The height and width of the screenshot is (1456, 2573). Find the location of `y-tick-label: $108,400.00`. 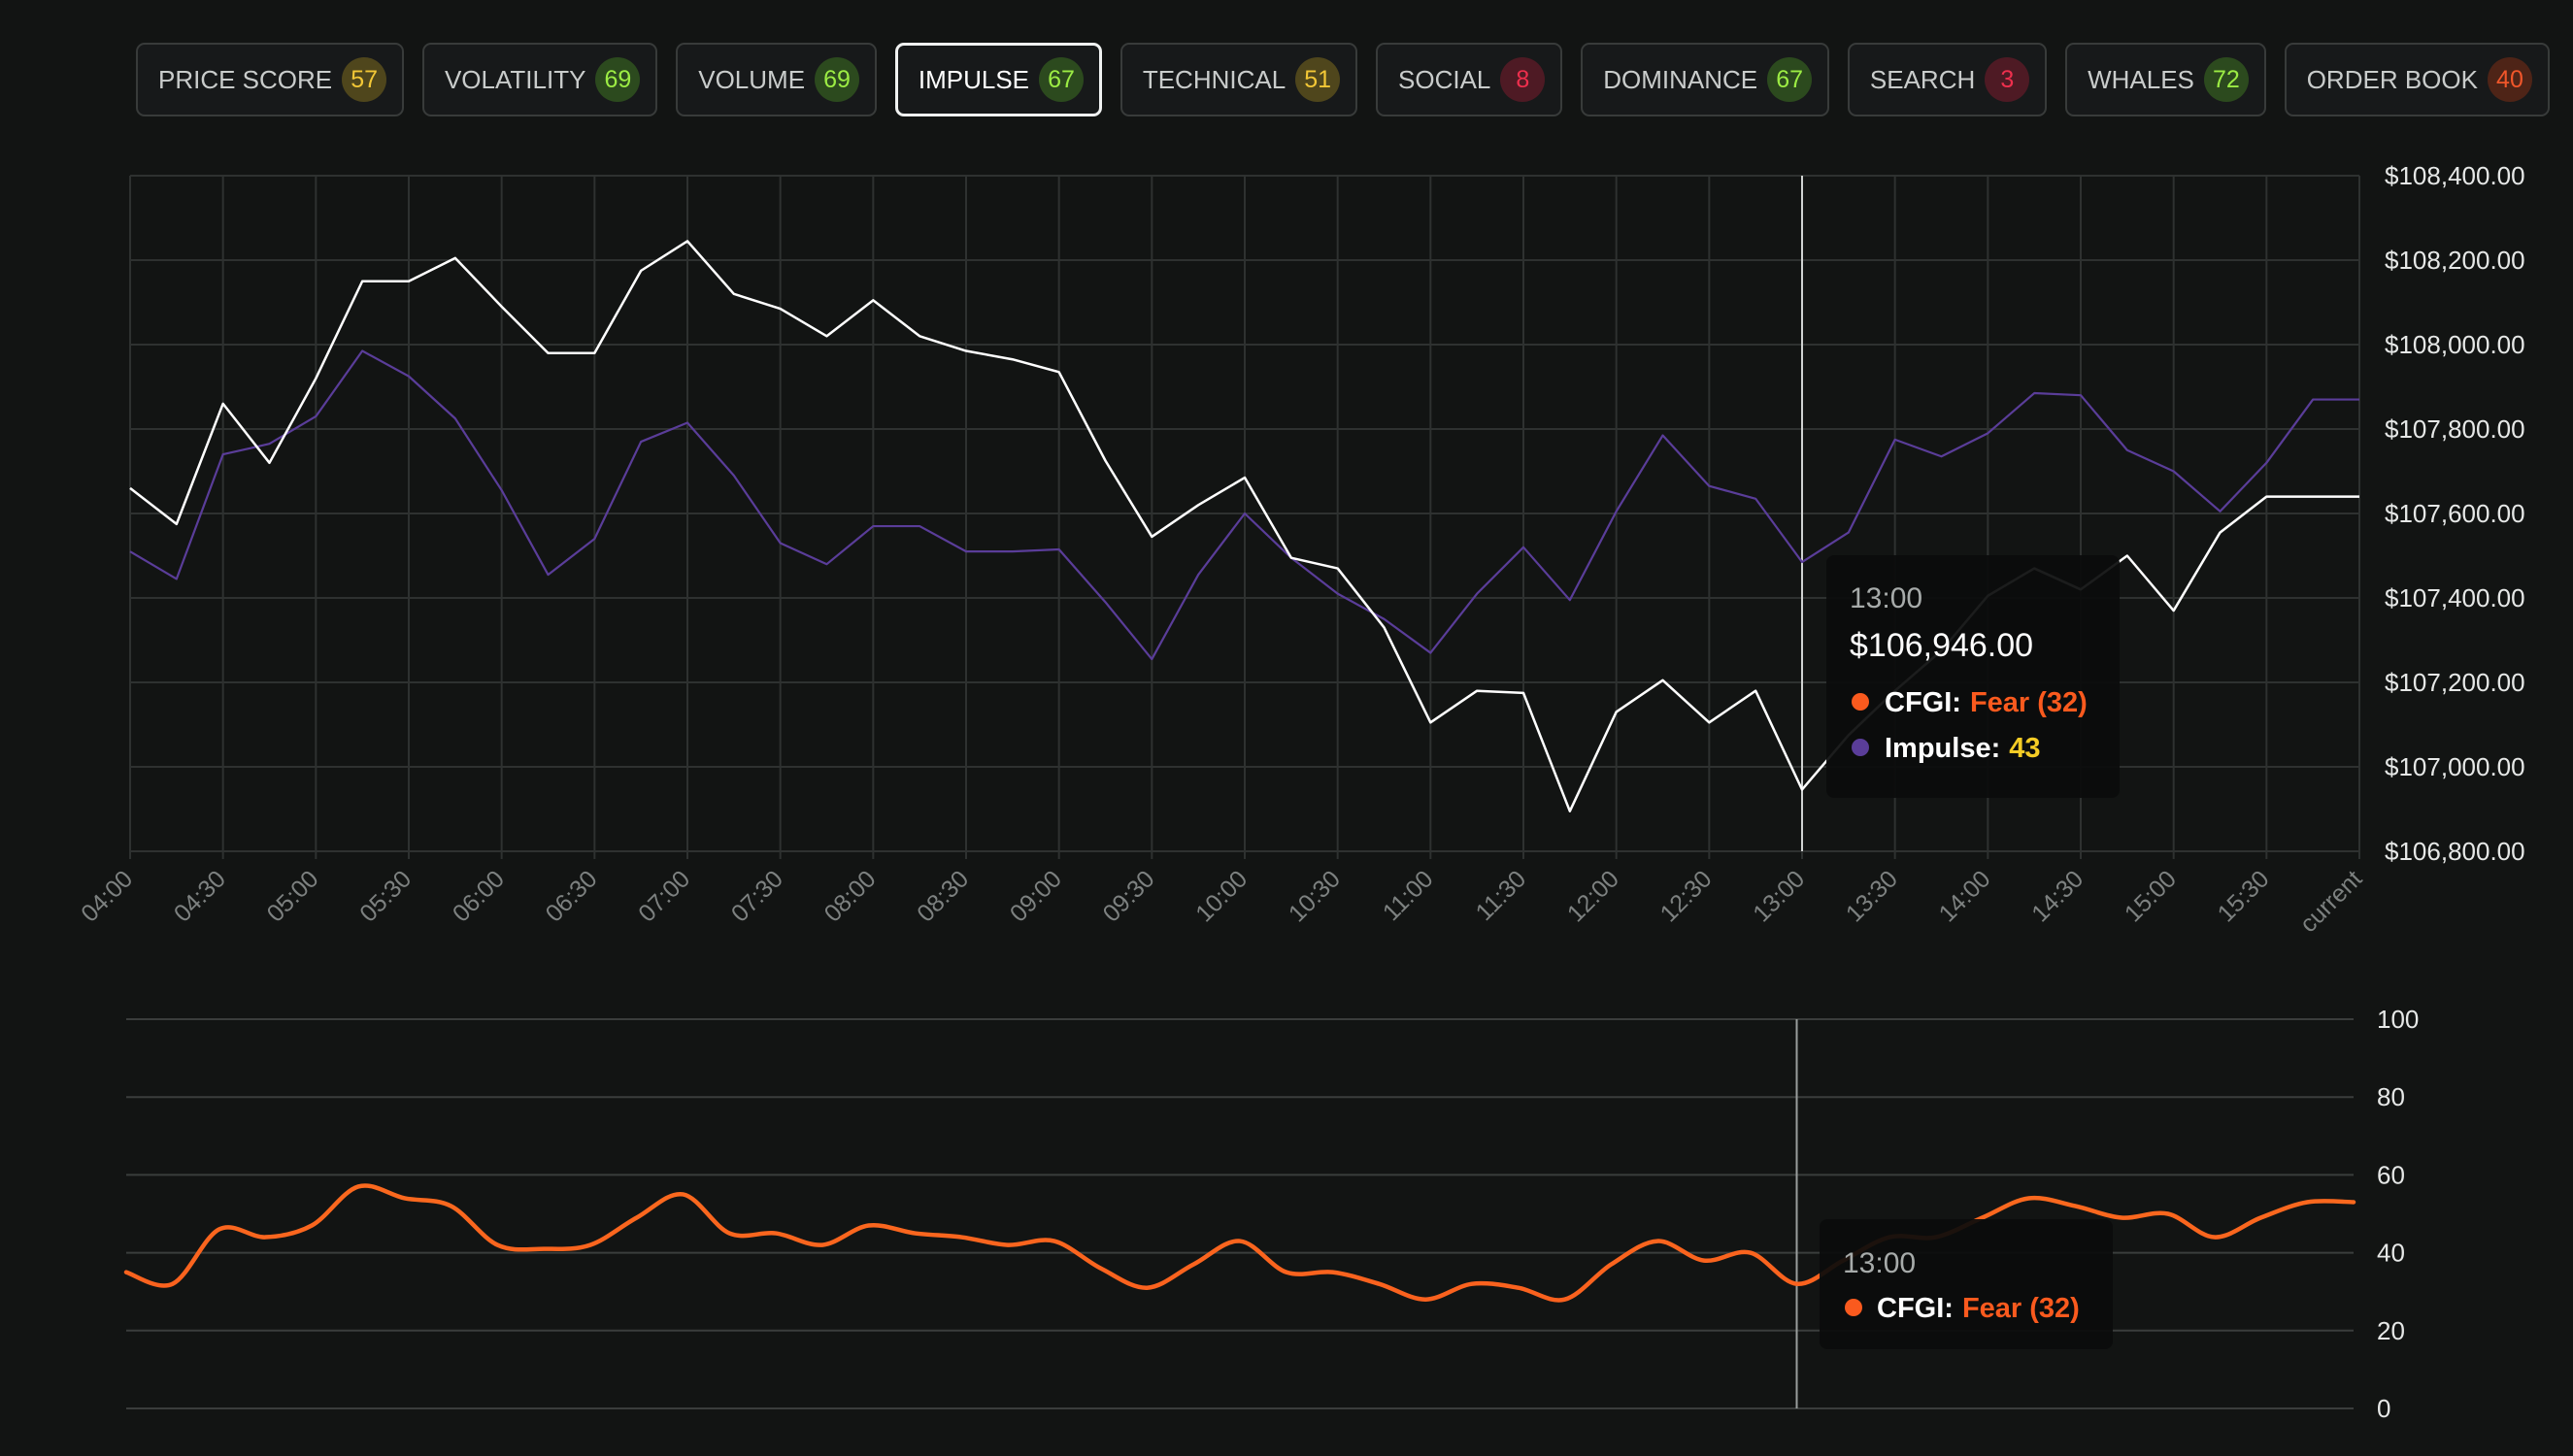

y-tick-label: $108,400.00 is located at coordinates (2455, 175).